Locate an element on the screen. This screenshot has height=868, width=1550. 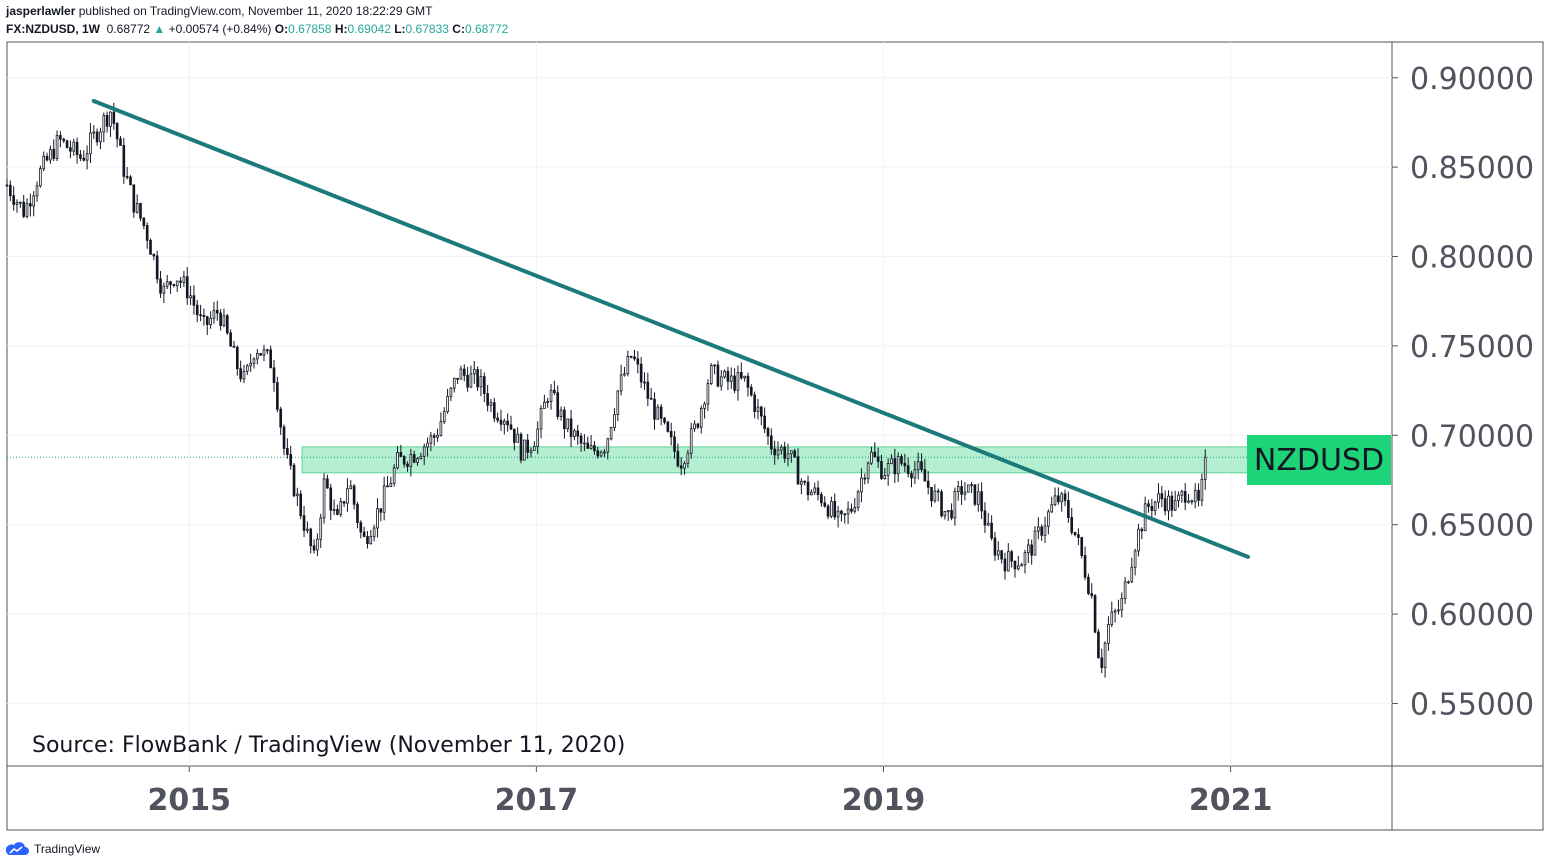
tradingview-footer: TradingView is located at coordinates (52, 849).